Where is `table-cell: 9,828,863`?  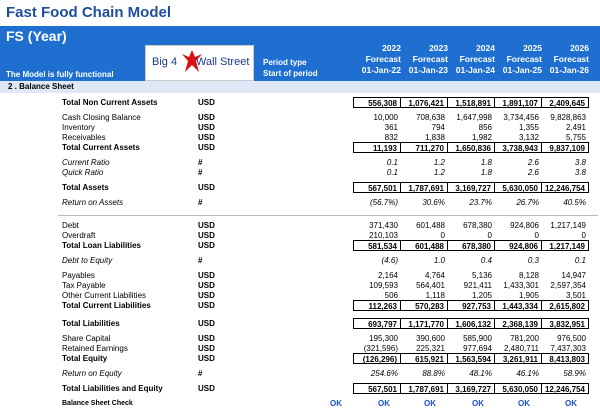
table-cell: 9,828,863 is located at coordinates (568, 117).